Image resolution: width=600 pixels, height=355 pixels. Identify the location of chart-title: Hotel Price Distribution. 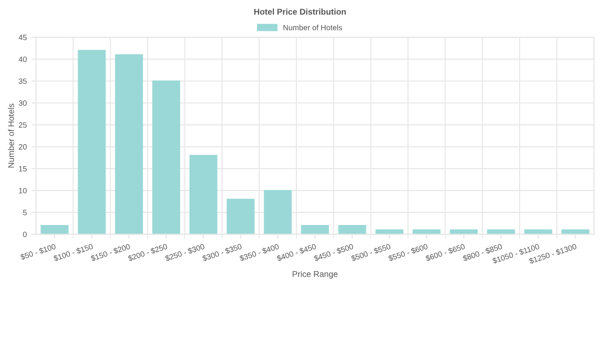
(300, 11).